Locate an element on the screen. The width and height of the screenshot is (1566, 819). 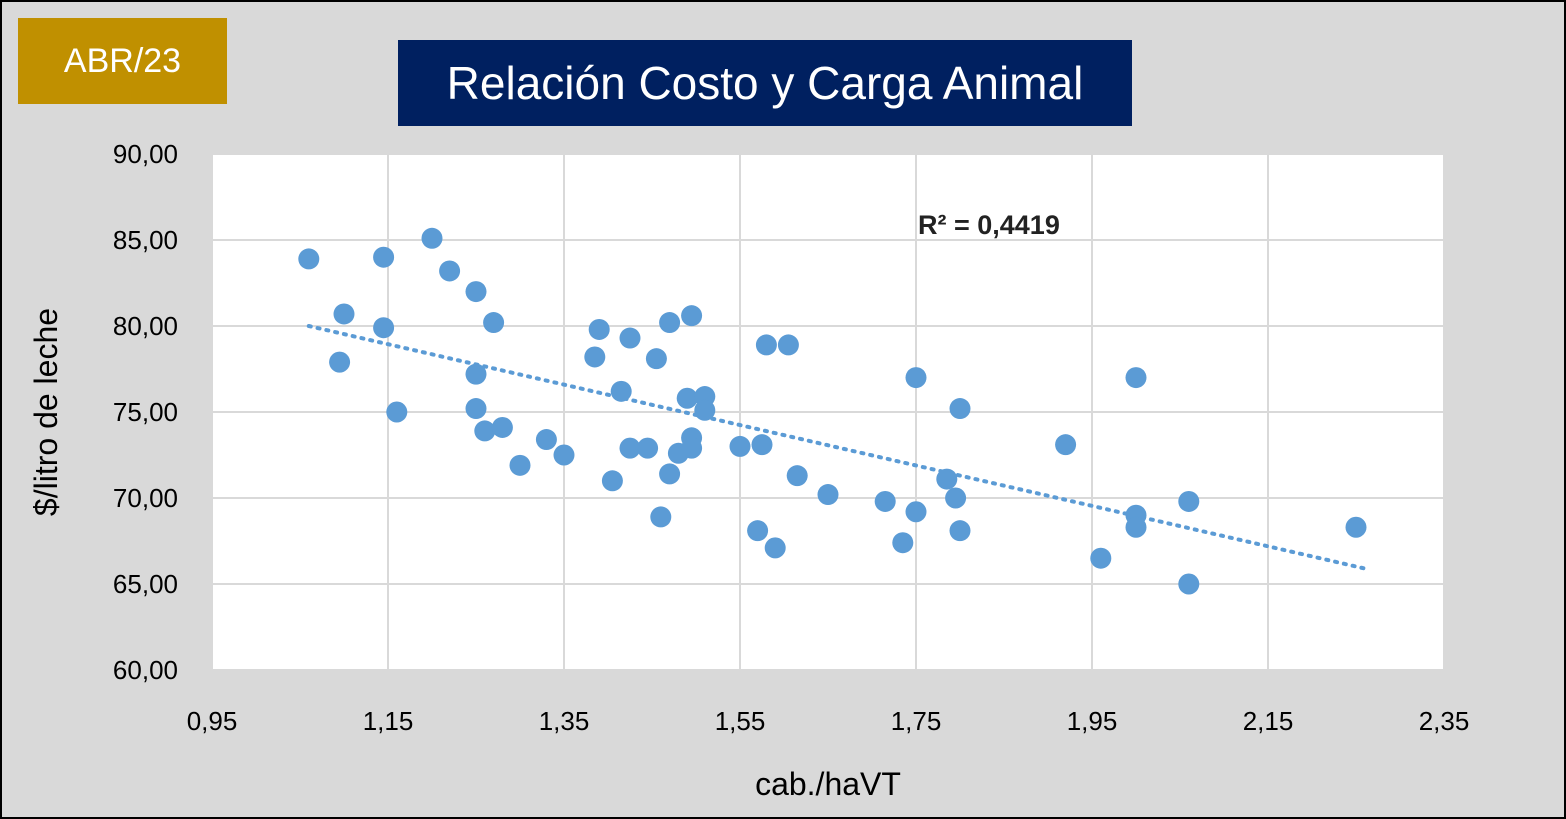
period-badge: ABR/23 is located at coordinates (122, 61).